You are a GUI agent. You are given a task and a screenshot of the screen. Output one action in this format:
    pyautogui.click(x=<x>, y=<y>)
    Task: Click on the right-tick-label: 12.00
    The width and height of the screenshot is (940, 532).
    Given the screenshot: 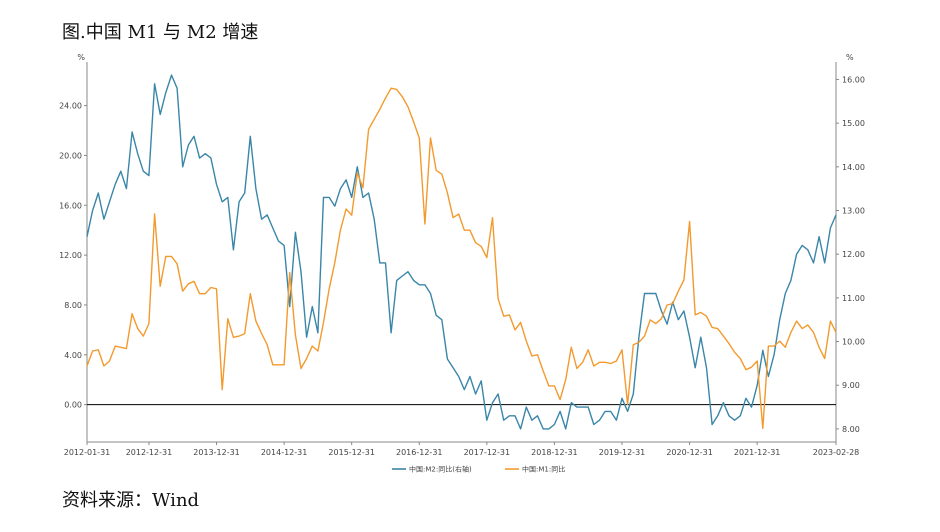 What is the action you would take?
    pyautogui.click(x=853, y=254)
    